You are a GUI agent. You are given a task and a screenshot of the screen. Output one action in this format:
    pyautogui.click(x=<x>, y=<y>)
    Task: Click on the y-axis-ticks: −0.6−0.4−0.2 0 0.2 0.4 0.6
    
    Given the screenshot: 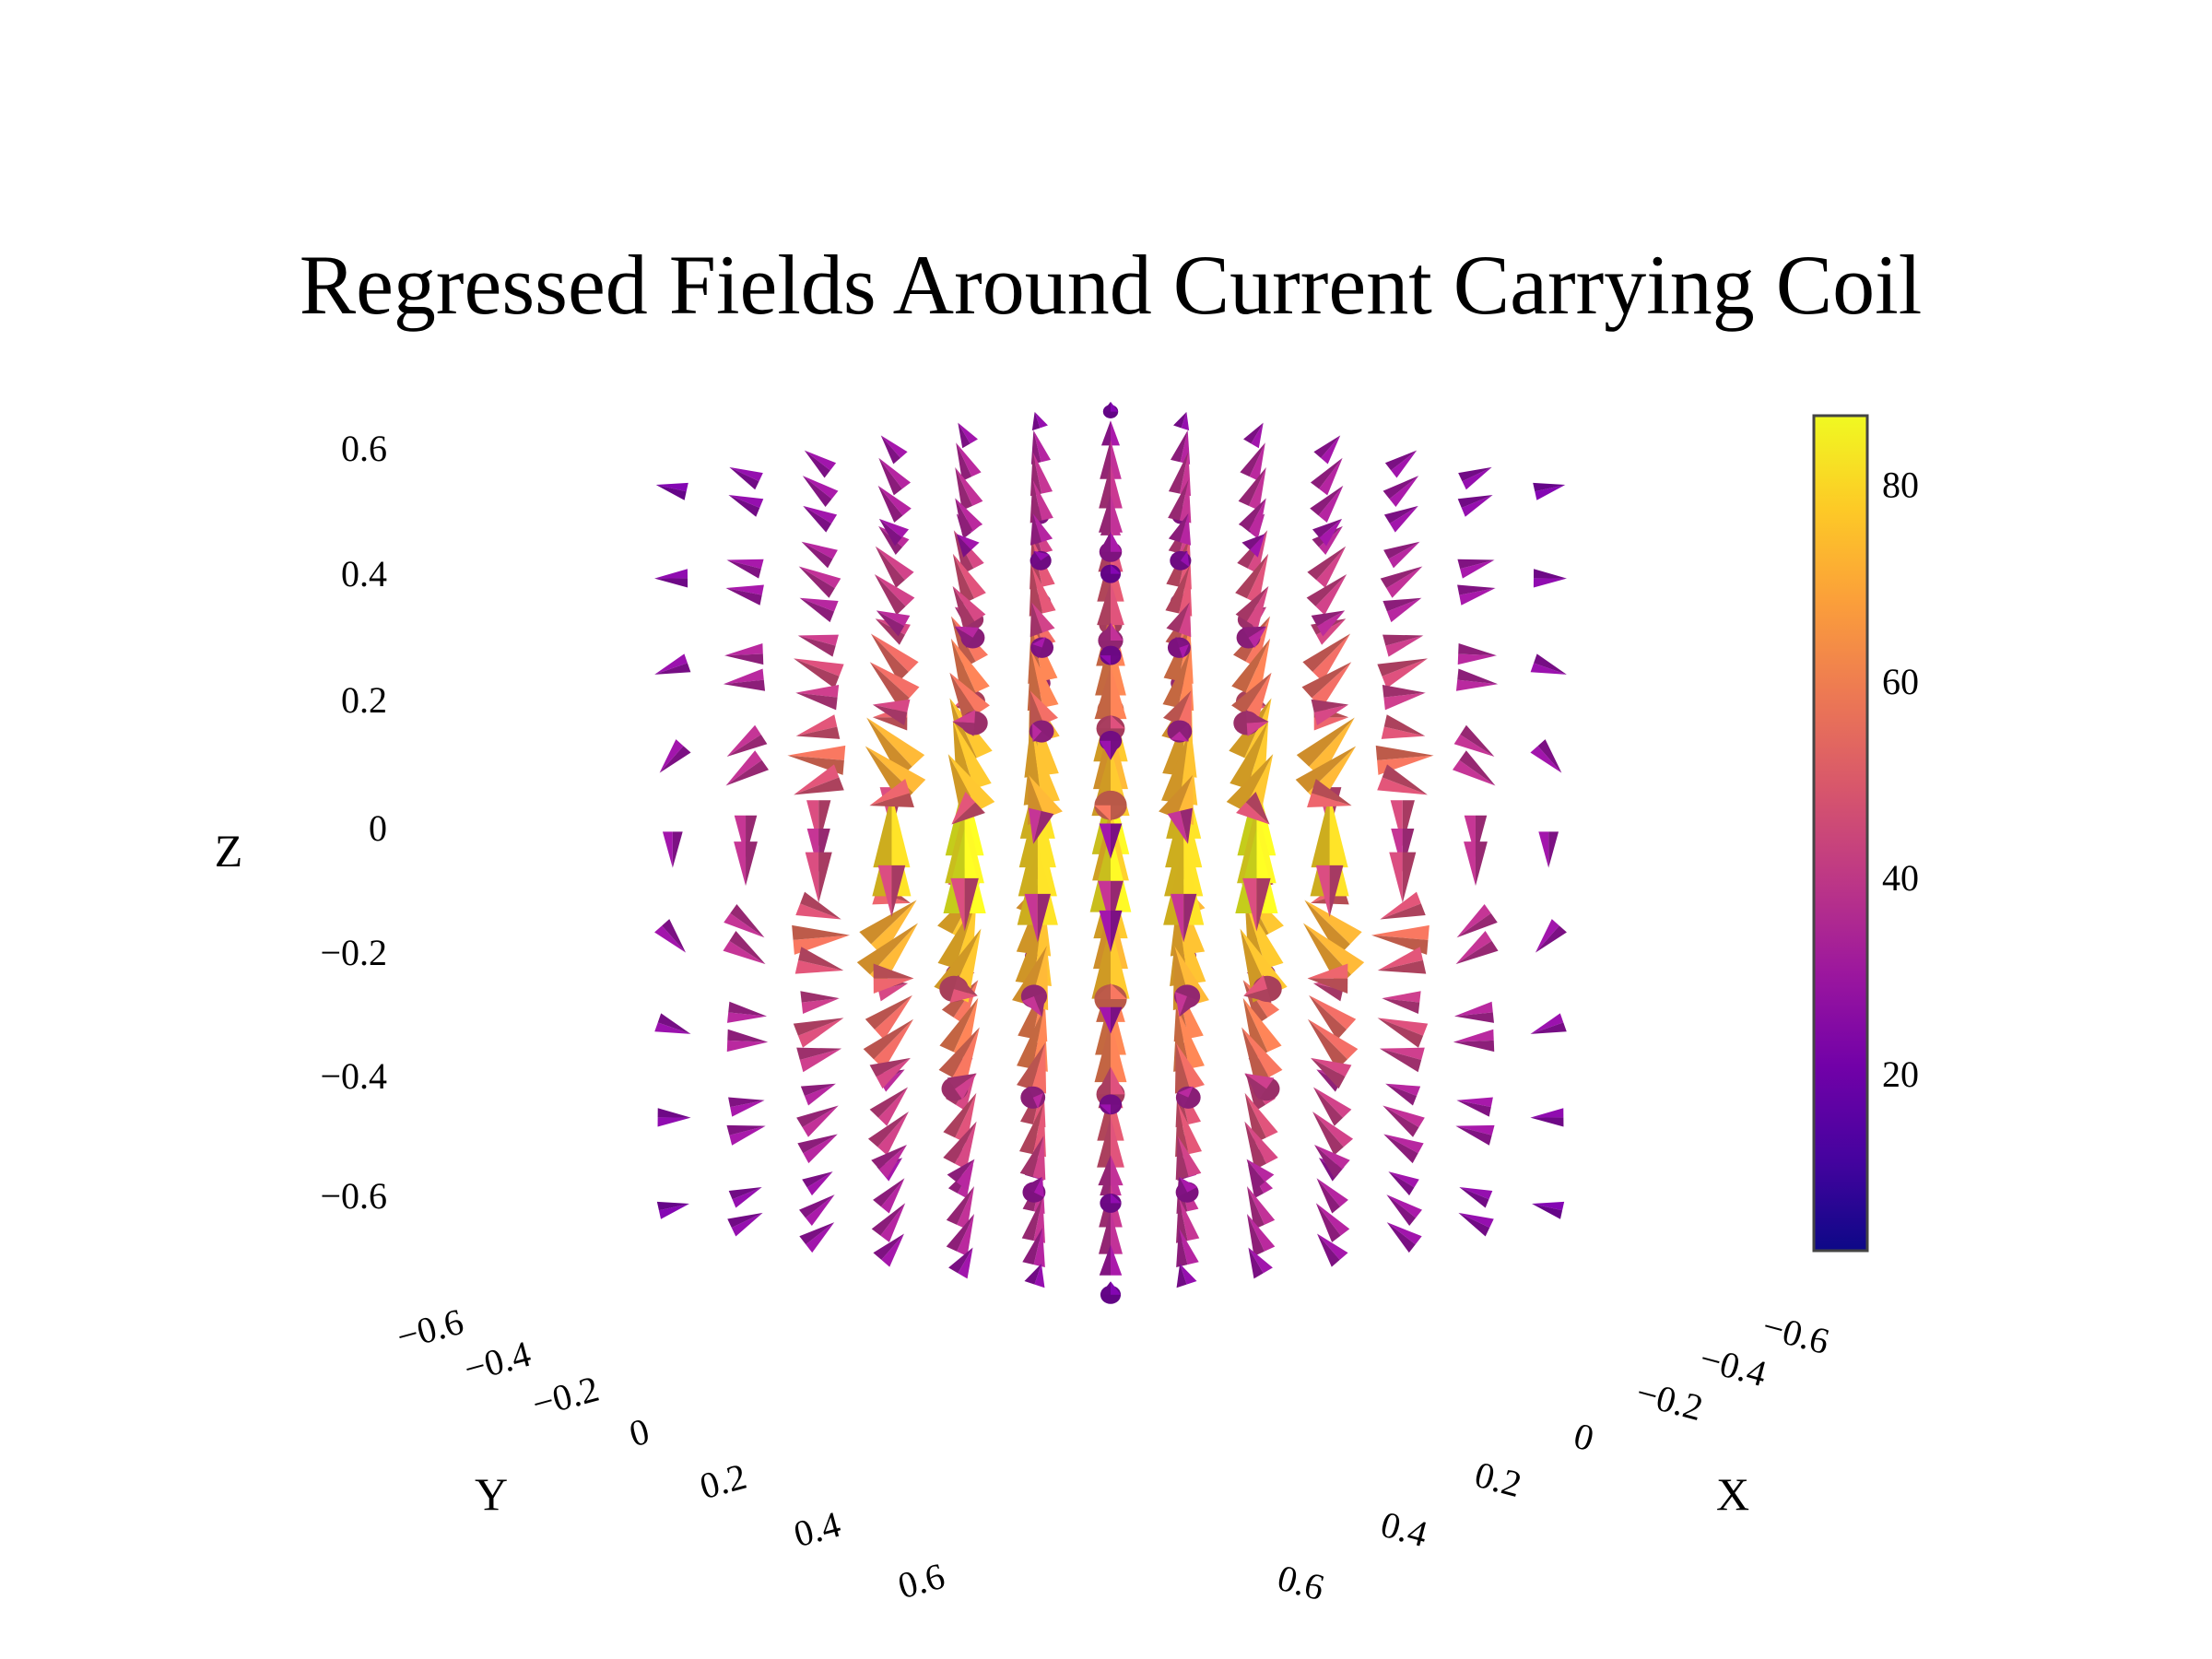 What is the action you would take?
    pyautogui.click(x=671, y=1453)
    